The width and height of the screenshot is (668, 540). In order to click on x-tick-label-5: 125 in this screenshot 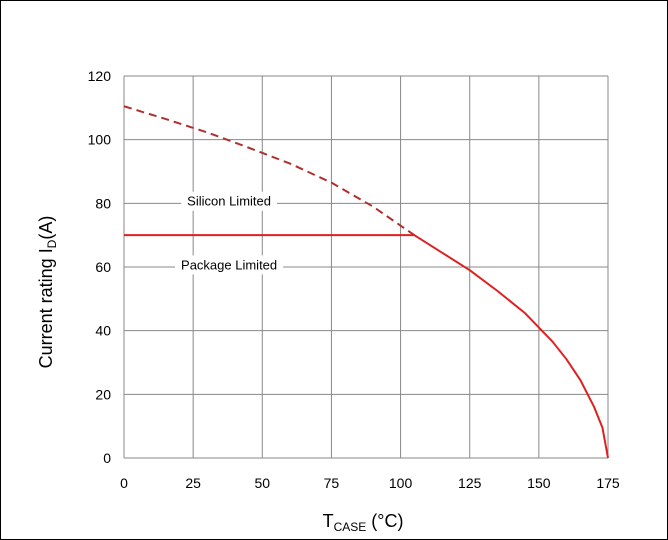, I will do `click(470, 483)`.